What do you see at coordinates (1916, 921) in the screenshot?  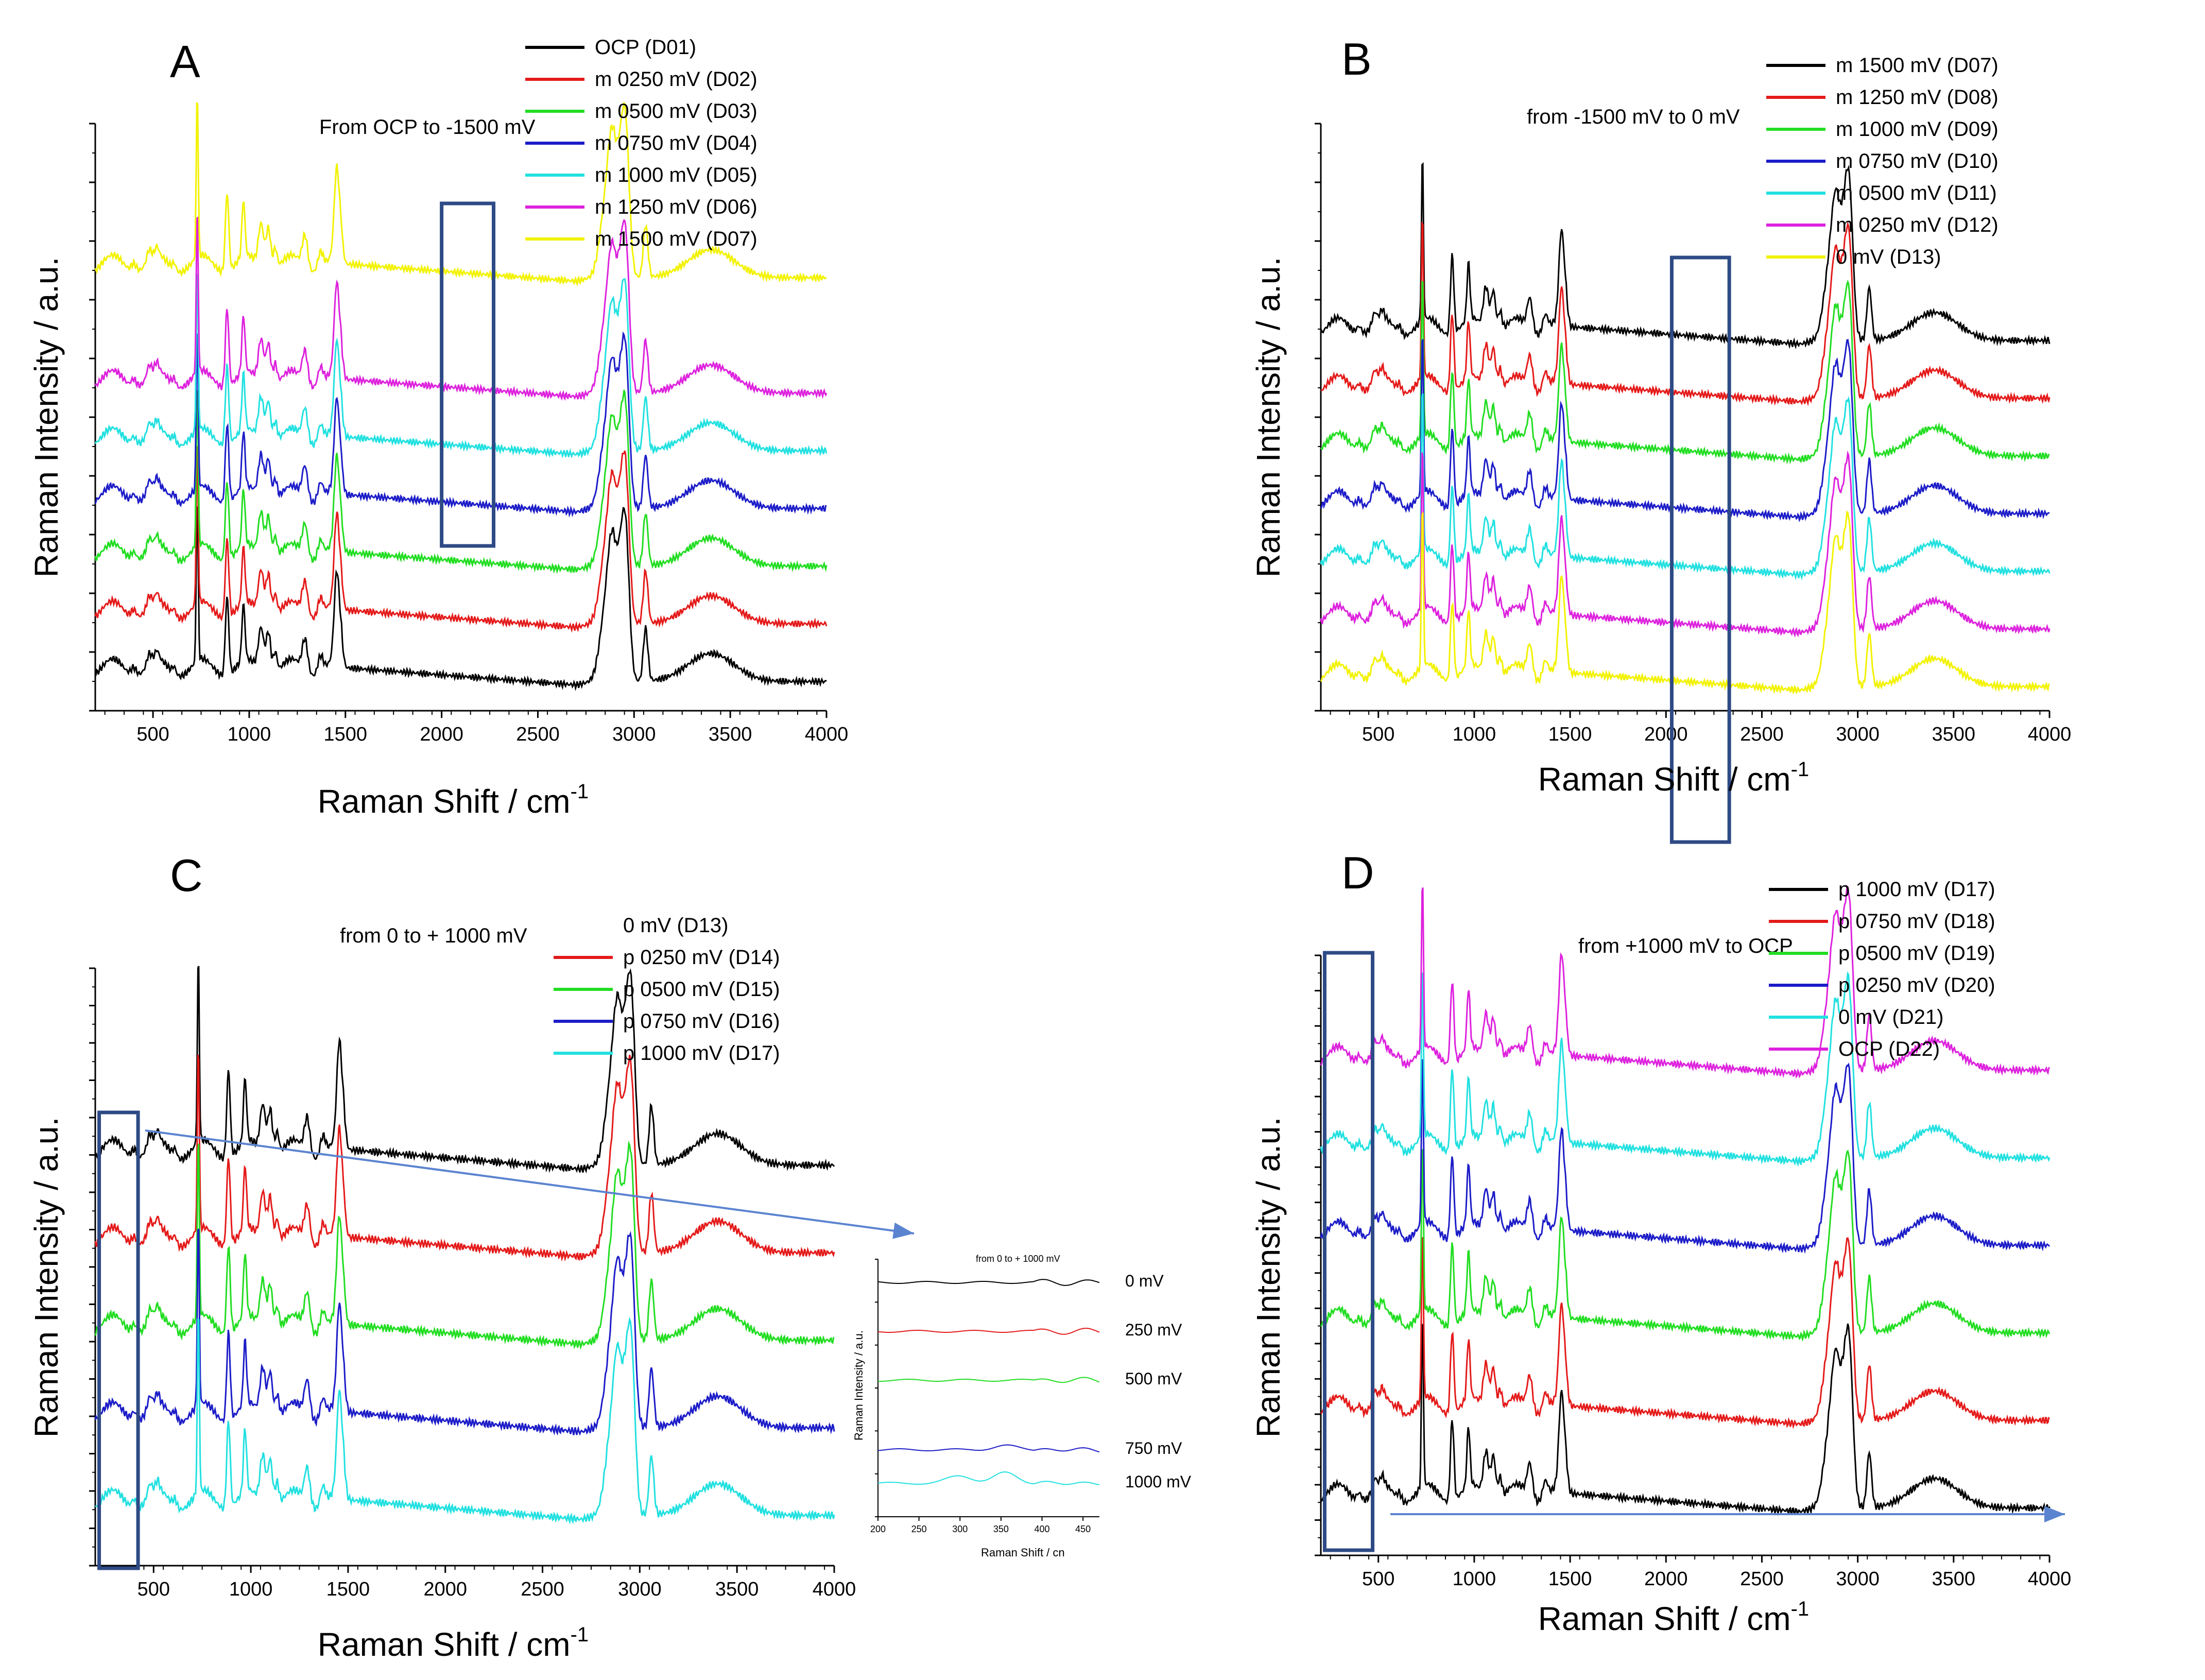 I see `legend-entry: p 0750 mV (D18)` at bounding box center [1916, 921].